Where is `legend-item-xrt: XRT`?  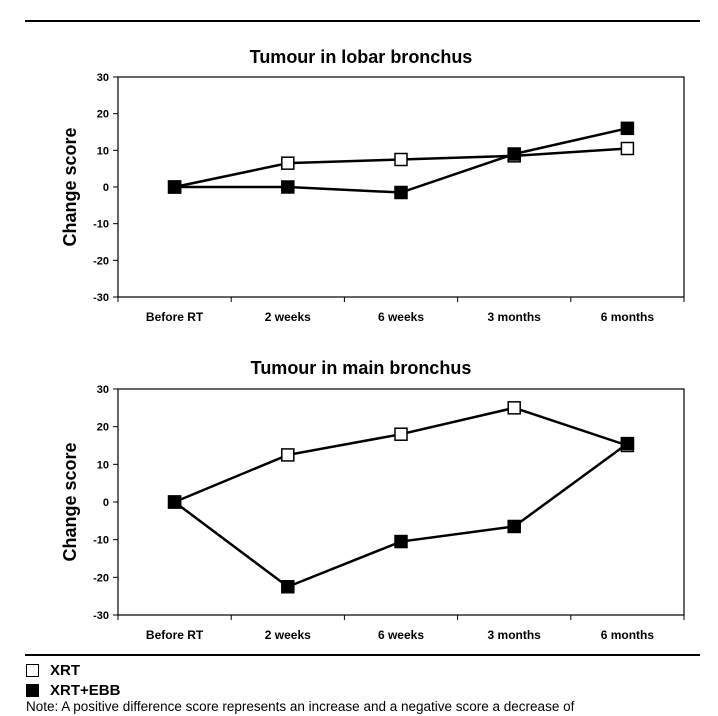
legend-item-xrt: XRT is located at coordinates (371, 670).